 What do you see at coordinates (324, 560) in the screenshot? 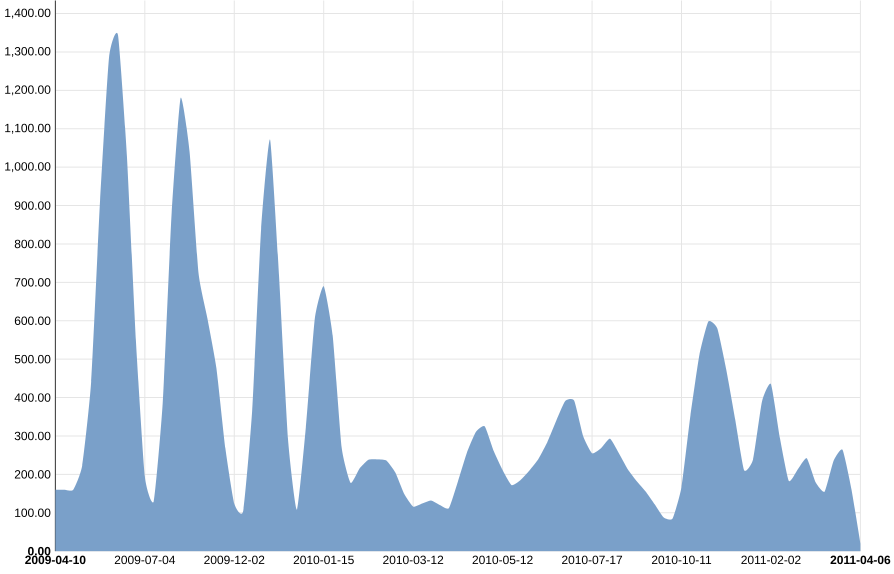
I see `x-tick-label: 2010-01-15` at bounding box center [324, 560].